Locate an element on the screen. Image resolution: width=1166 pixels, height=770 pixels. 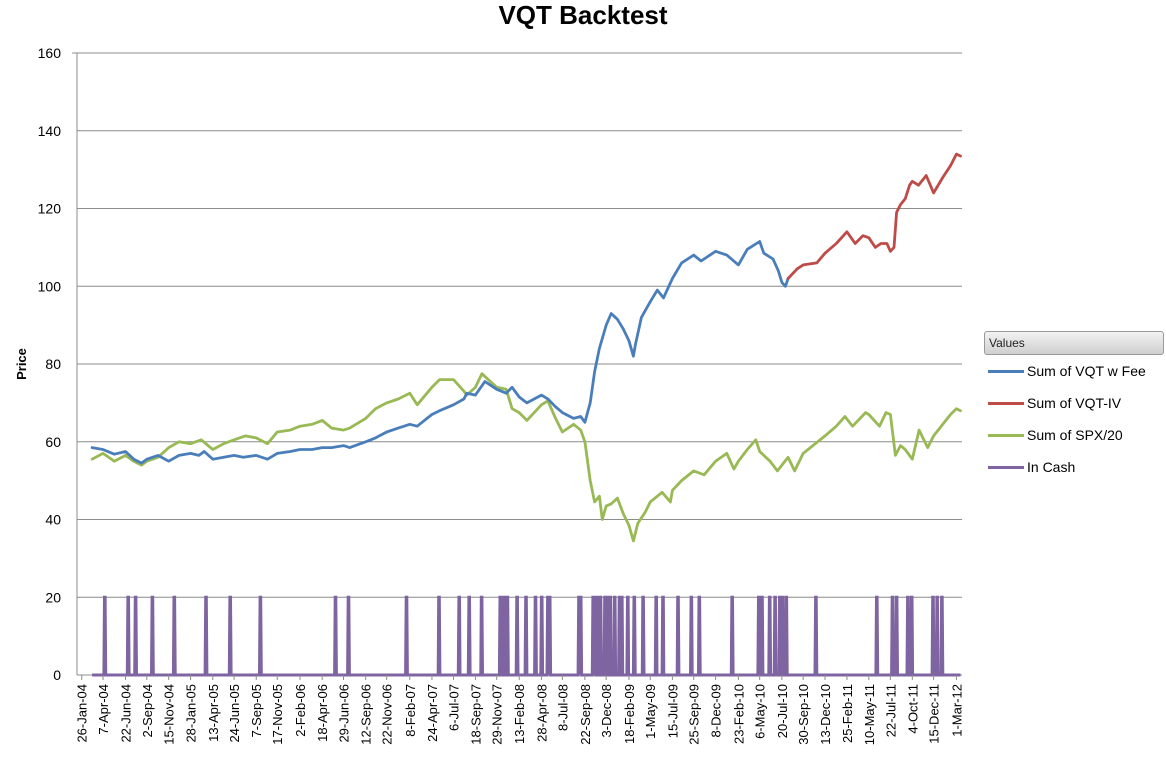
y-tick-label: 160 is located at coordinates (50, 53).